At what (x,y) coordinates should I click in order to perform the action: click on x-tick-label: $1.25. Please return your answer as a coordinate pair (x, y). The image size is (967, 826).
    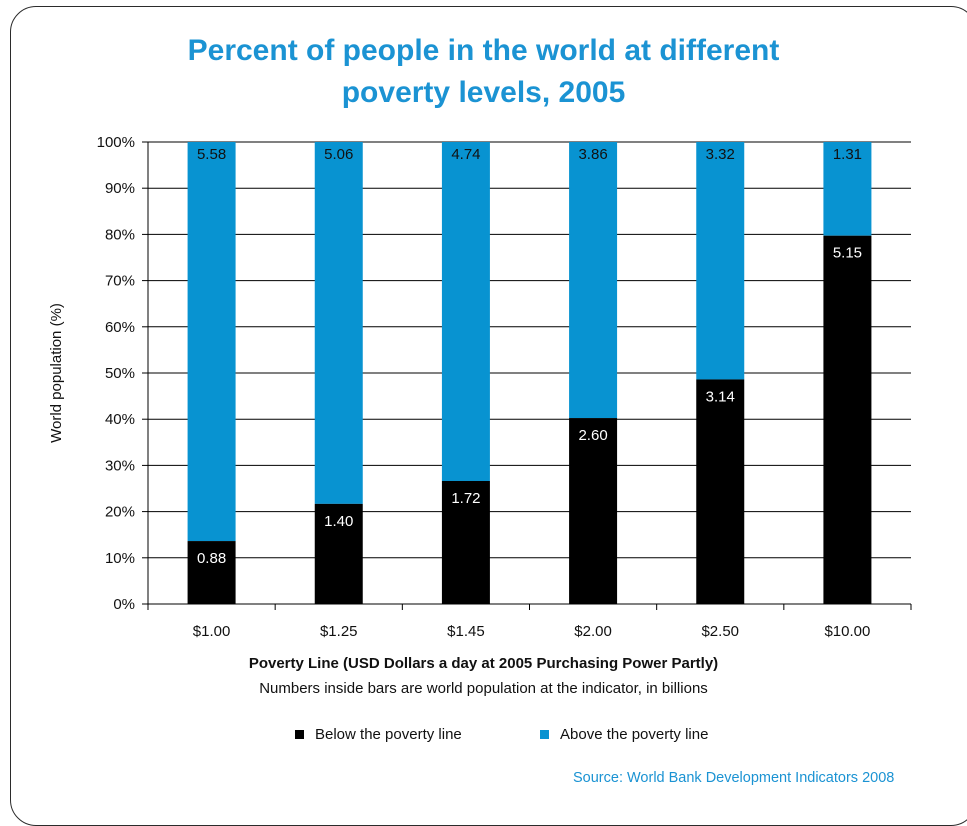
    Looking at the image, I should click on (339, 631).